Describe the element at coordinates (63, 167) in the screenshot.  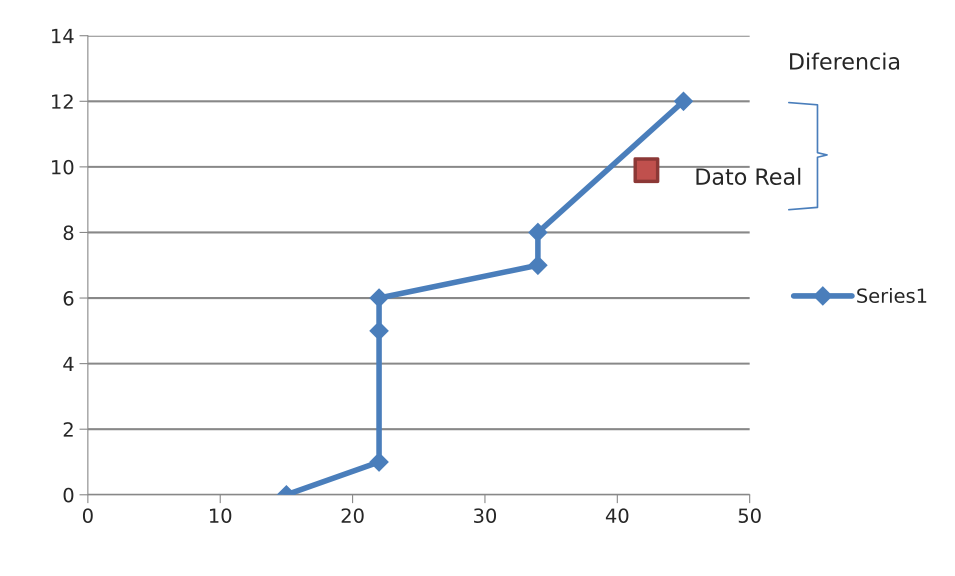
I see `y-tick-label: 10` at that location.